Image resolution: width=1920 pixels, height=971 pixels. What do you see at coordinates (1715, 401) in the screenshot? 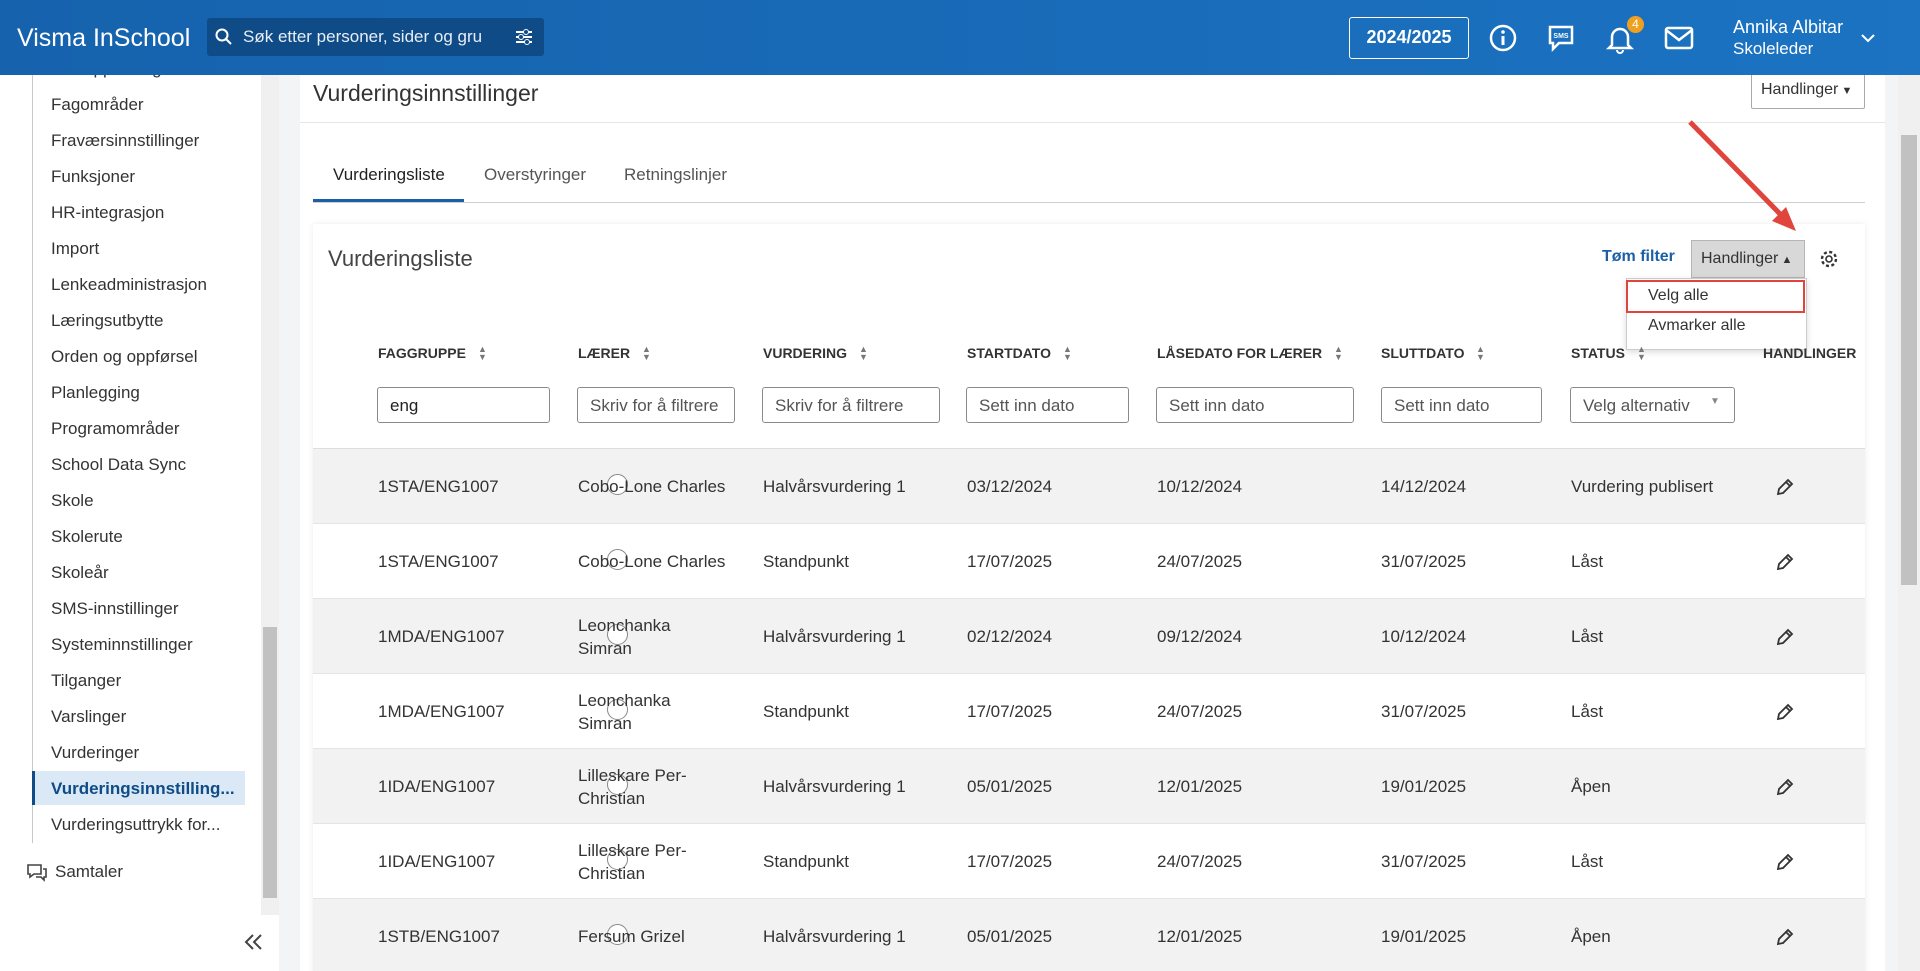
I see `select-caret: ▼` at bounding box center [1715, 401].